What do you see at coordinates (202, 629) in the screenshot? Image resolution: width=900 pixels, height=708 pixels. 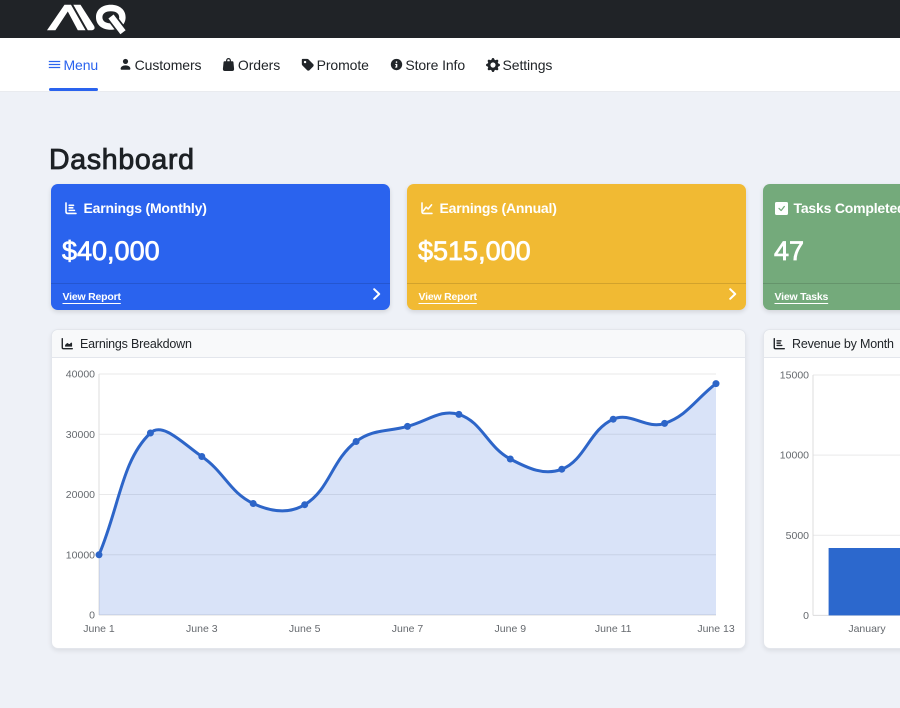 I see `svg-text: June 3` at bounding box center [202, 629].